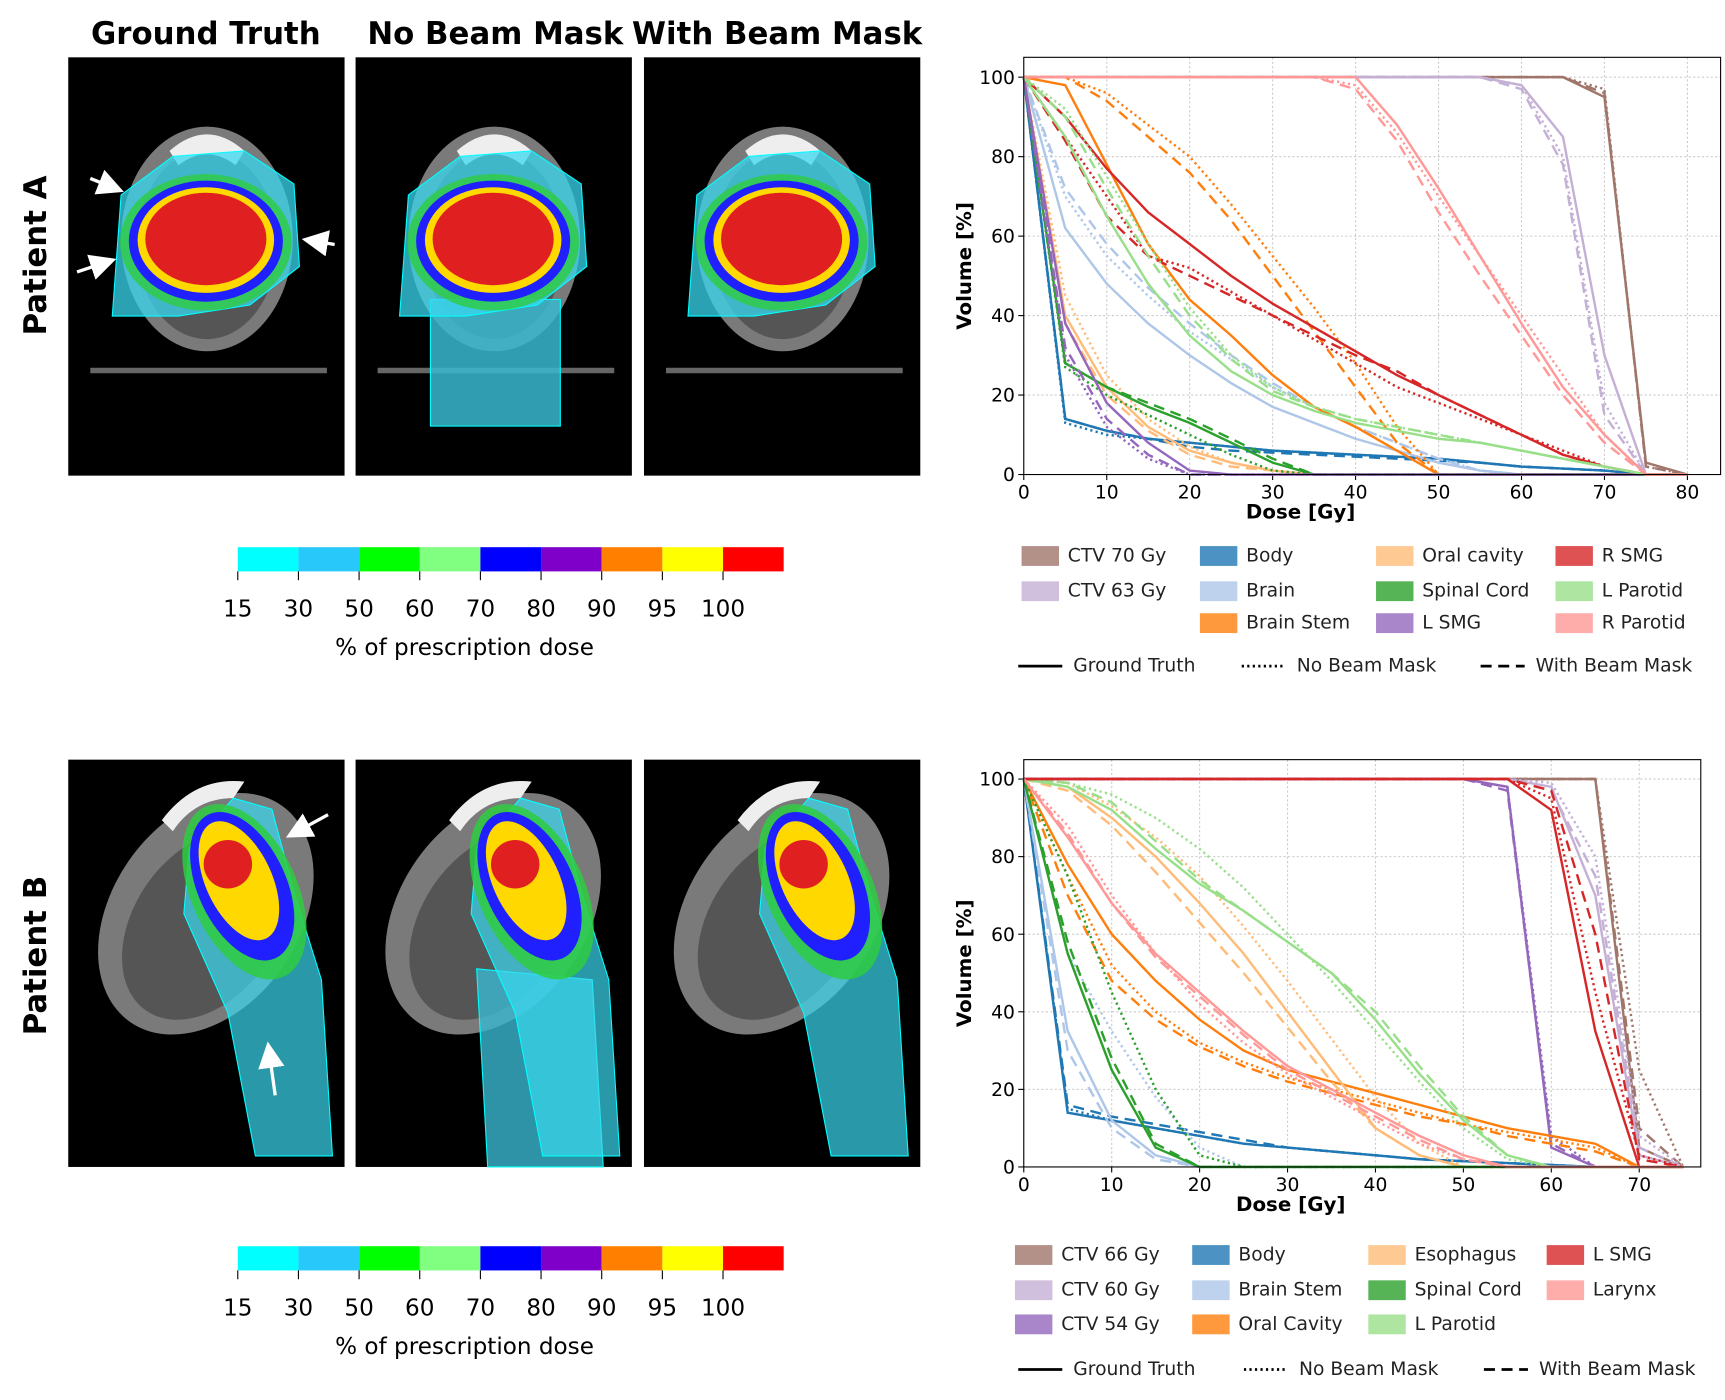 This screenshot has height=1400, width=1725. Describe the element at coordinates (1290, 1324) in the screenshot. I see `legend-label: Oral Cavity` at that location.